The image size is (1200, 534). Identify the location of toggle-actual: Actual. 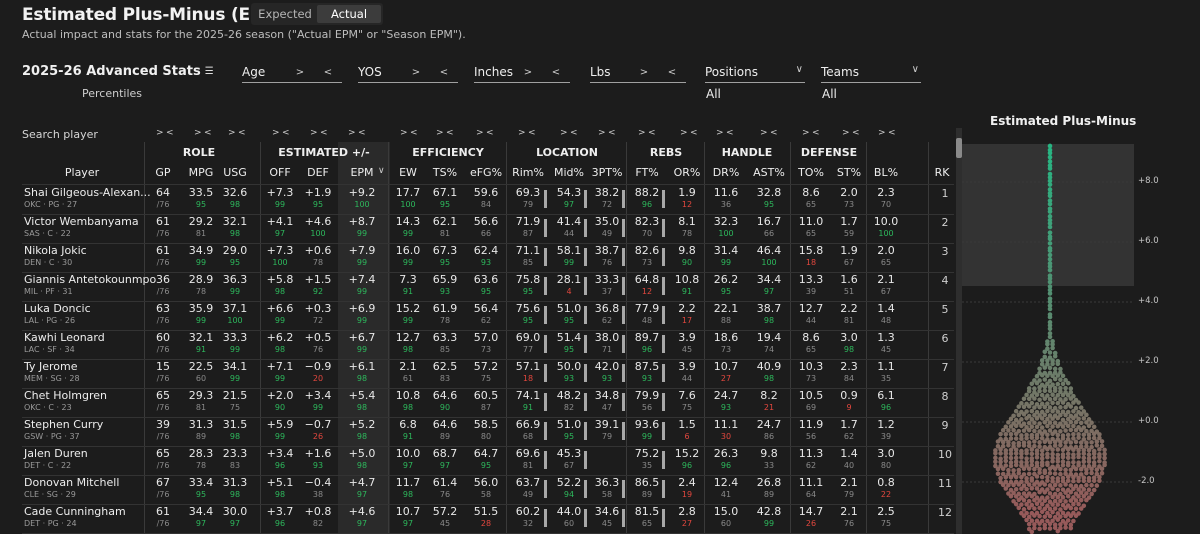
(349, 14).